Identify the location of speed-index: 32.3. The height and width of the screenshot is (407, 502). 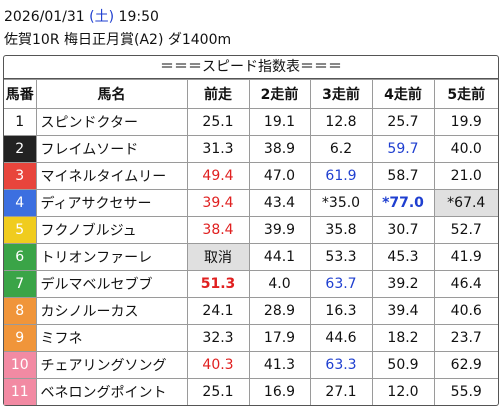
(218, 338).